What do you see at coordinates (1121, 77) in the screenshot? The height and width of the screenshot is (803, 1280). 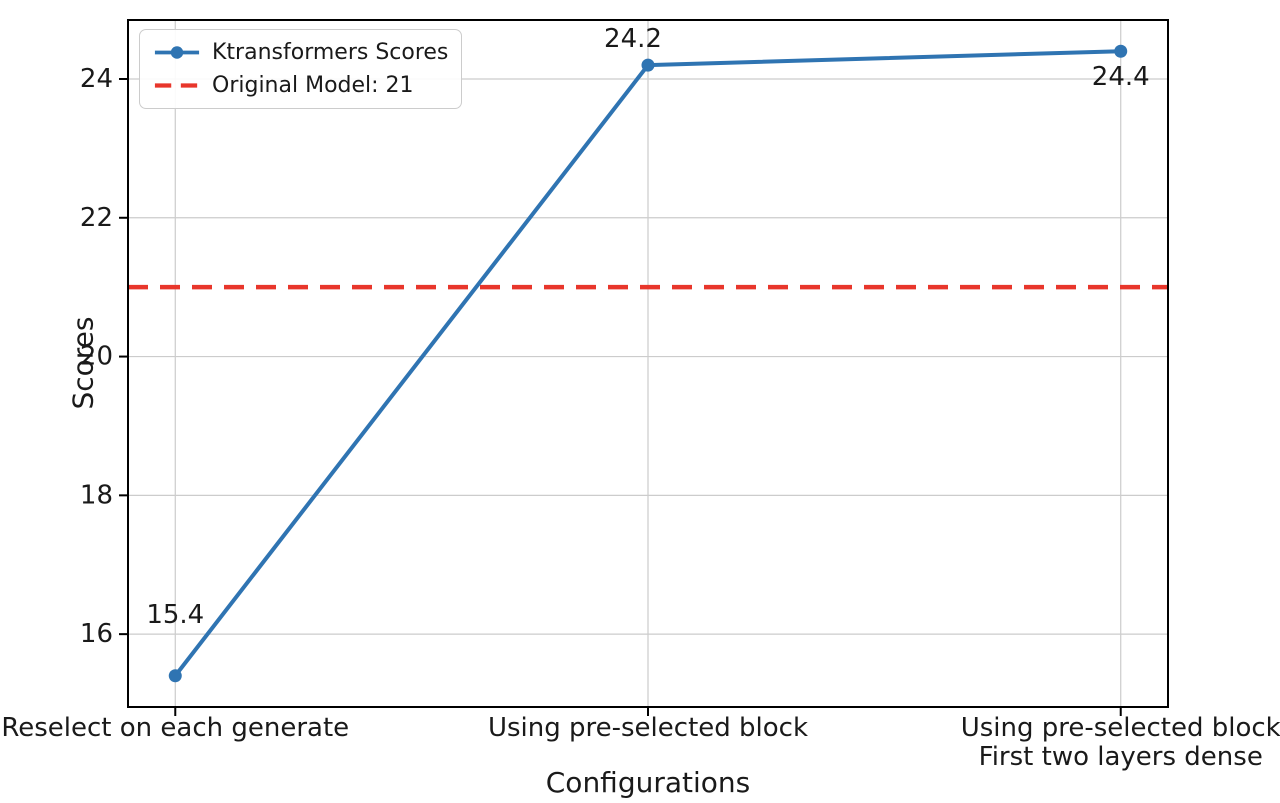 I see `data-point-value-label: 24.4` at bounding box center [1121, 77].